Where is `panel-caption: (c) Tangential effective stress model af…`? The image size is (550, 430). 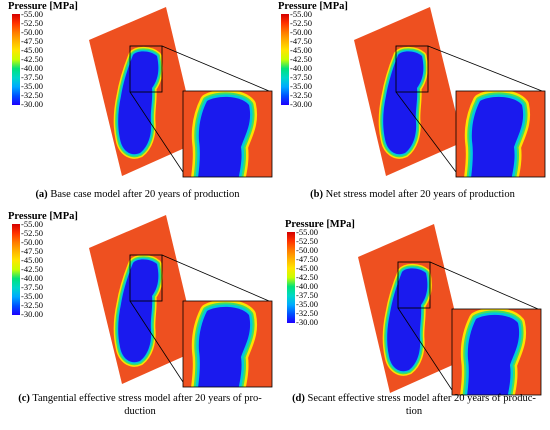
panel-caption: (c) Tangential effective stress model af… is located at coordinates (140, 405).